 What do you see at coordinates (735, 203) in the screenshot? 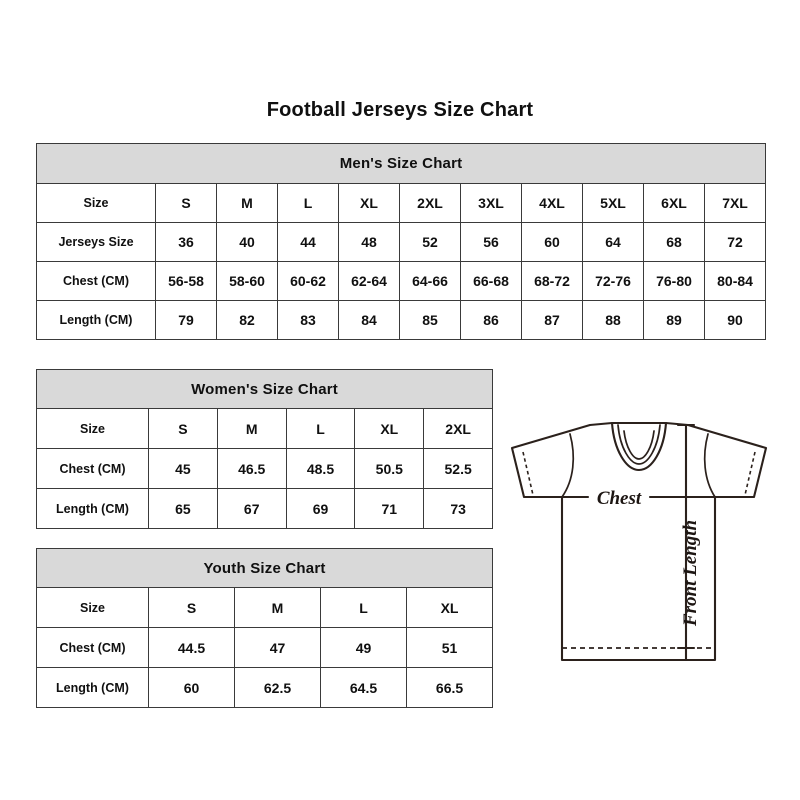
I see `column-header-7xl: 7XL` at bounding box center [735, 203].